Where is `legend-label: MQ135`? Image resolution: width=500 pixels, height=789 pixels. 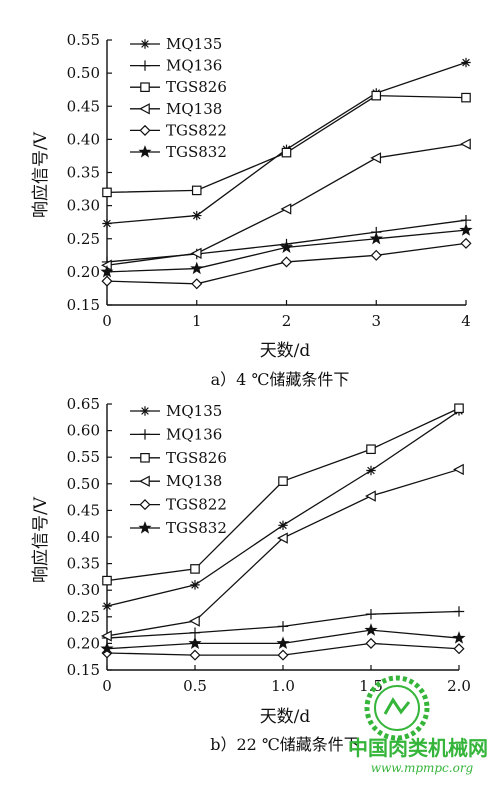
legend-label: MQ135 is located at coordinates (194, 411).